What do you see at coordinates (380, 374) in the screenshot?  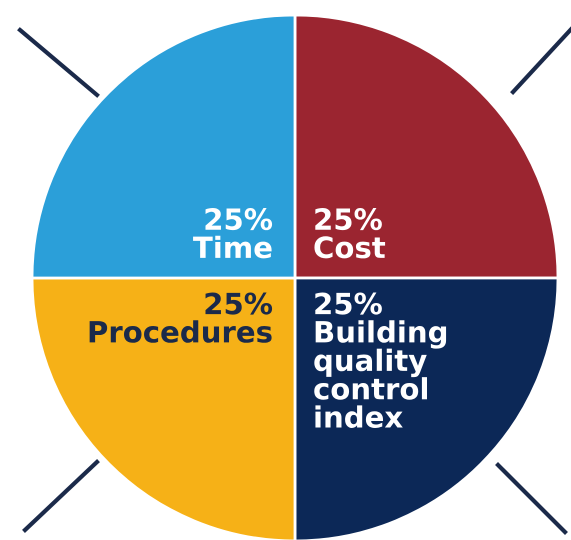 I see `slice-label: Building quality control index` at bounding box center [380, 374].